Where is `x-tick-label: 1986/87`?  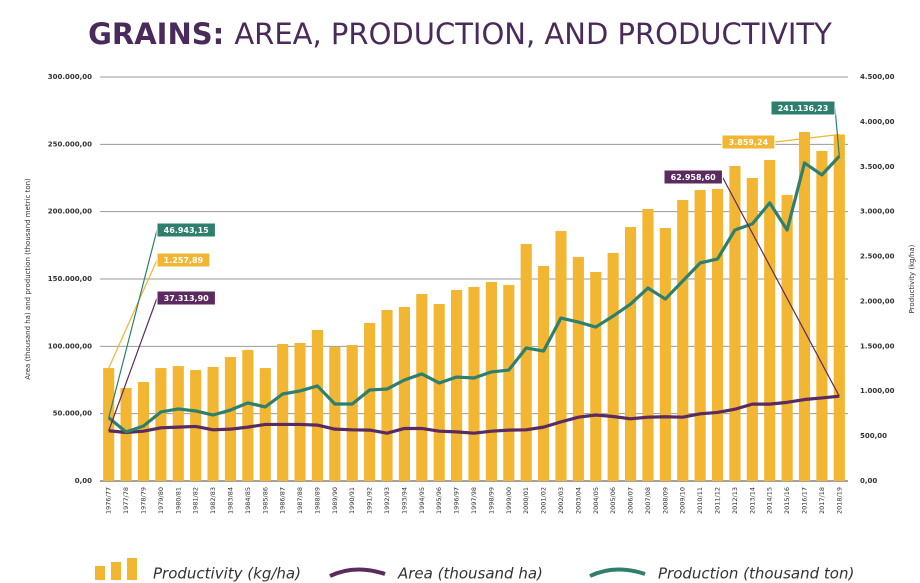 x-tick-label: 1986/87 is located at coordinates (283, 500).